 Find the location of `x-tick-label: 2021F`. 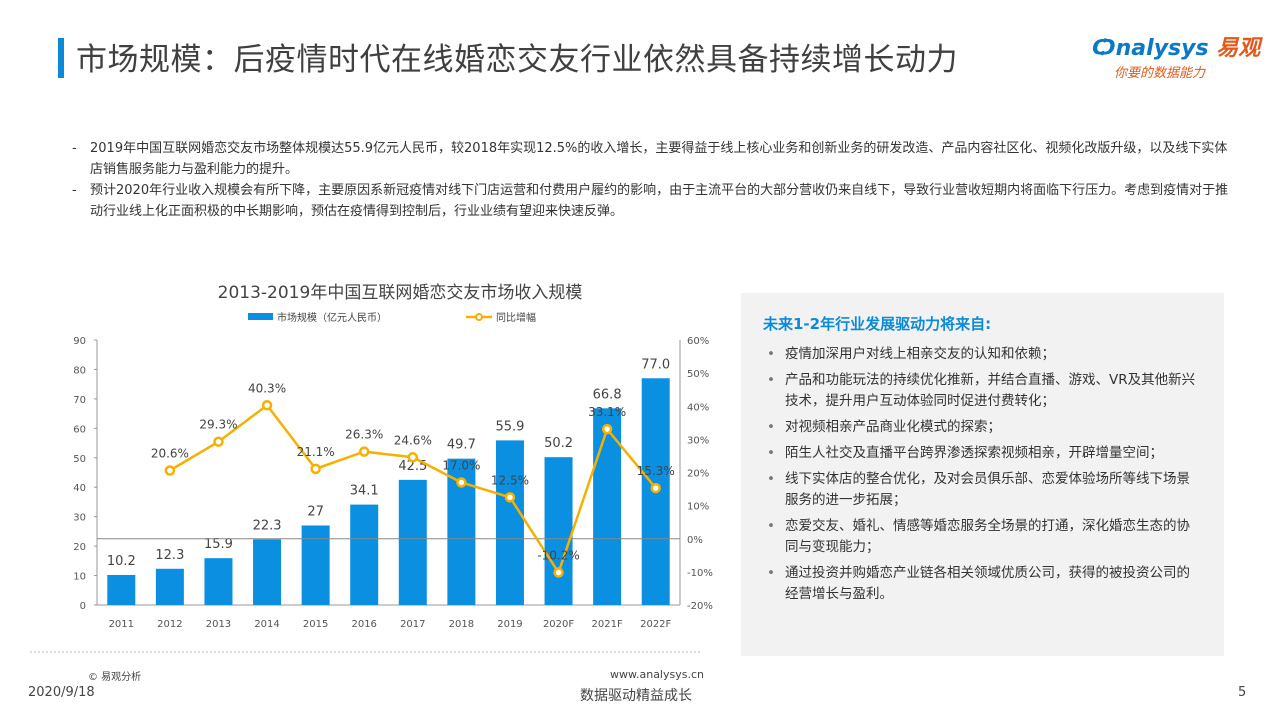

x-tick-label: 2021F is located at coordinates (607, 624).